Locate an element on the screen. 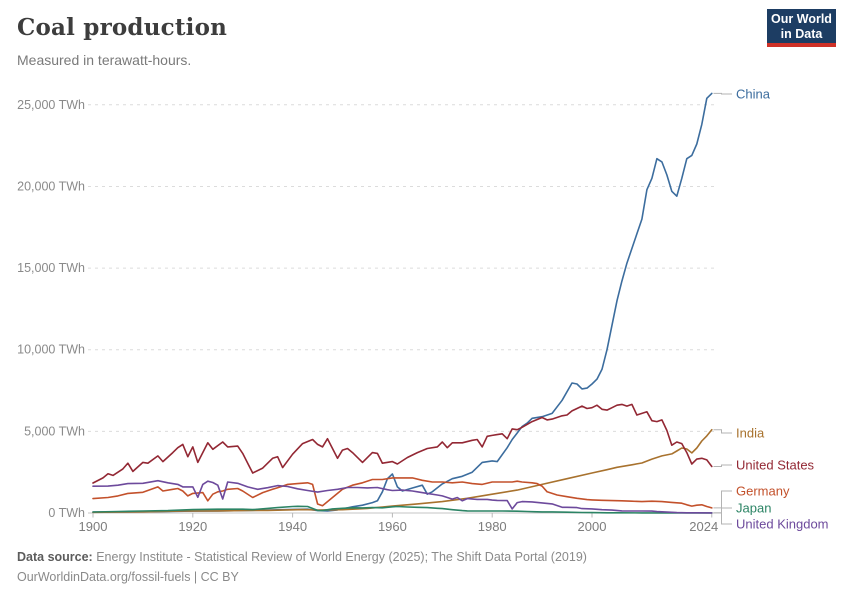 The height and width of the screenshot is (600, 850). series-line-germany is located at coordinates (402, 493).